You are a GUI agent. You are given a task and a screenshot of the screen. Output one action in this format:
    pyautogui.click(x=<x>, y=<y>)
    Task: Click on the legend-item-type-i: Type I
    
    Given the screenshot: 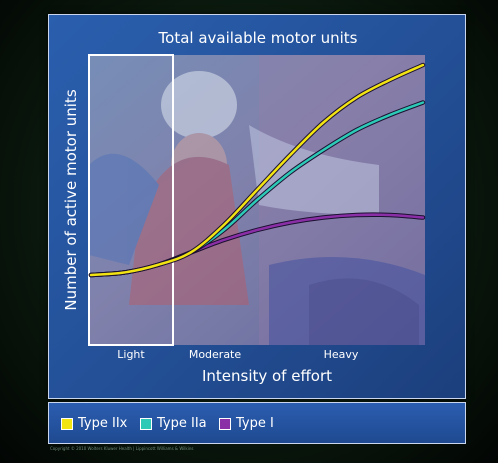 What is the action you would take?
    pyautogui.click(x=246, y=424)
    